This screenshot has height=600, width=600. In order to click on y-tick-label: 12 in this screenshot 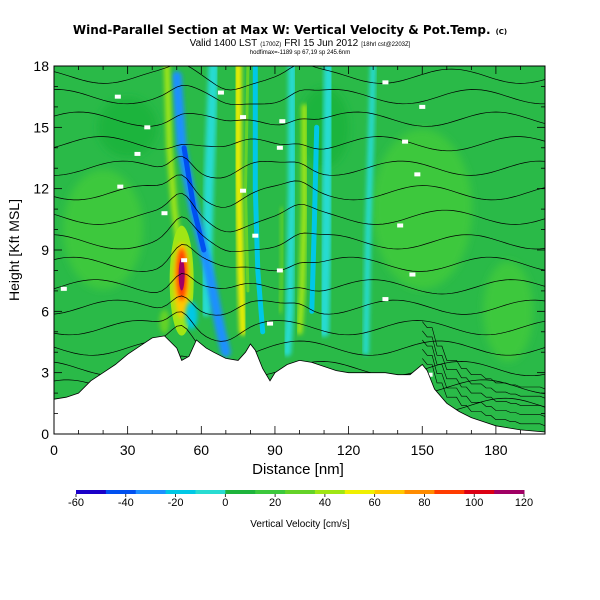, I will do `click(41, 189)`.